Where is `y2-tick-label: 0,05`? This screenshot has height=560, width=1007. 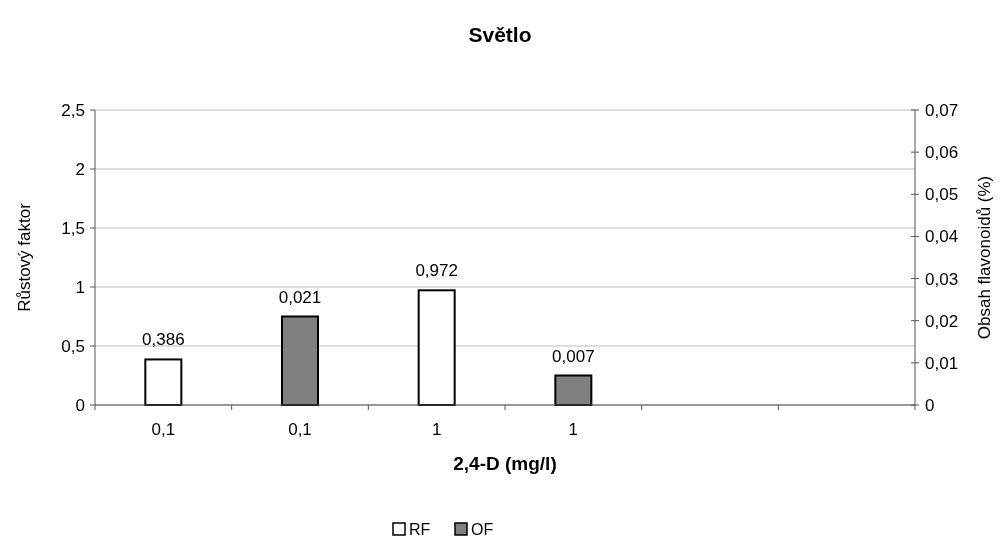 y2-tick-label: 0,05 is located at coordinates (942, 195).